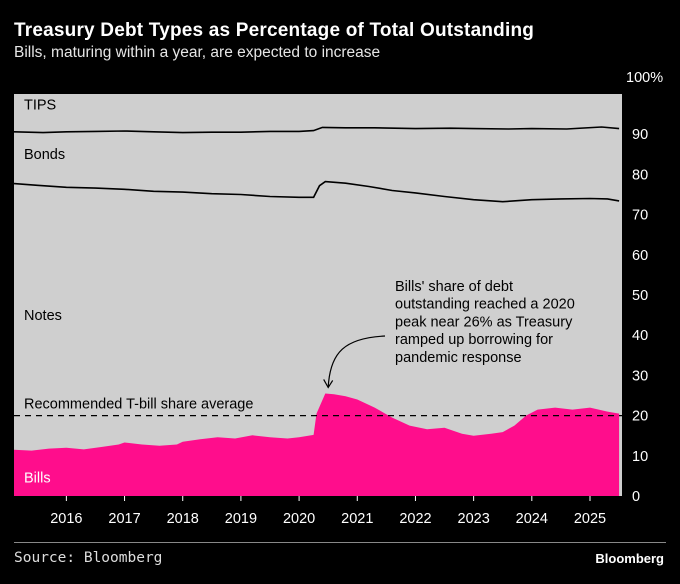 This screenshot has width=680, height=584. Describe the element at coordinates (328, 384) in the screenshot. I see `annotation-arrowhead` at that location.